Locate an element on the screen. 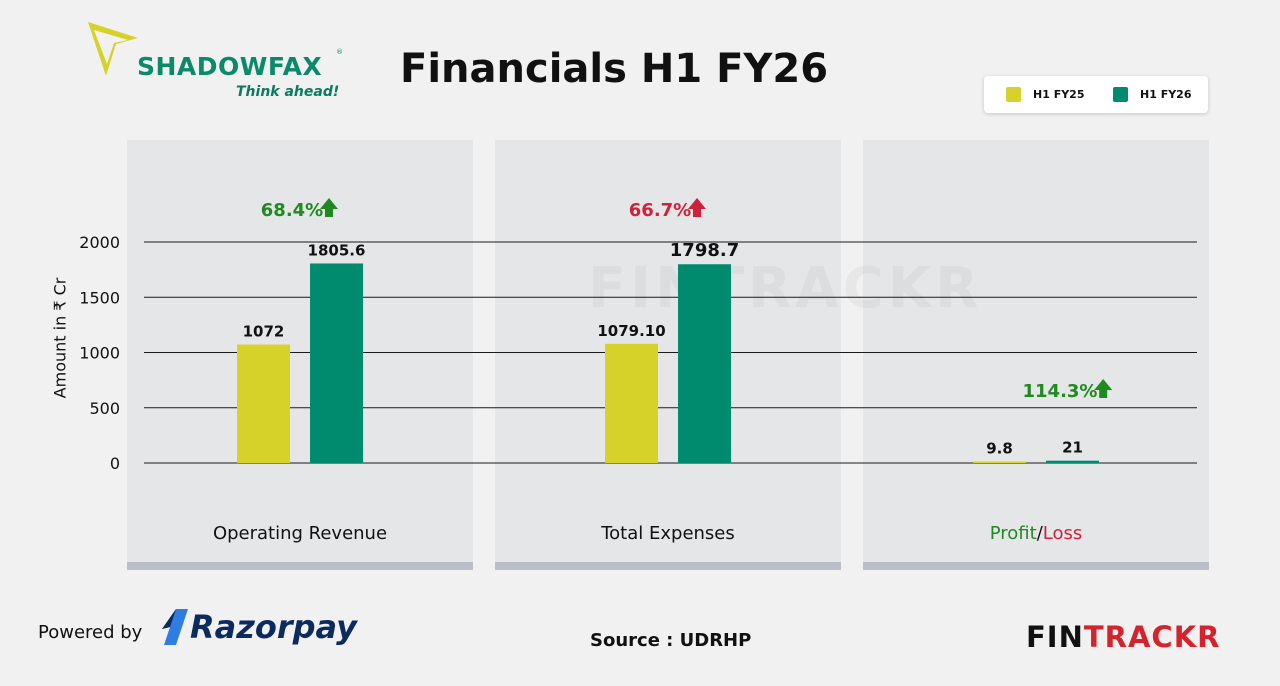 The width and height of the screenshot is (1280, 686). razorpay-mark-icon is located at coordinates (175, 627).